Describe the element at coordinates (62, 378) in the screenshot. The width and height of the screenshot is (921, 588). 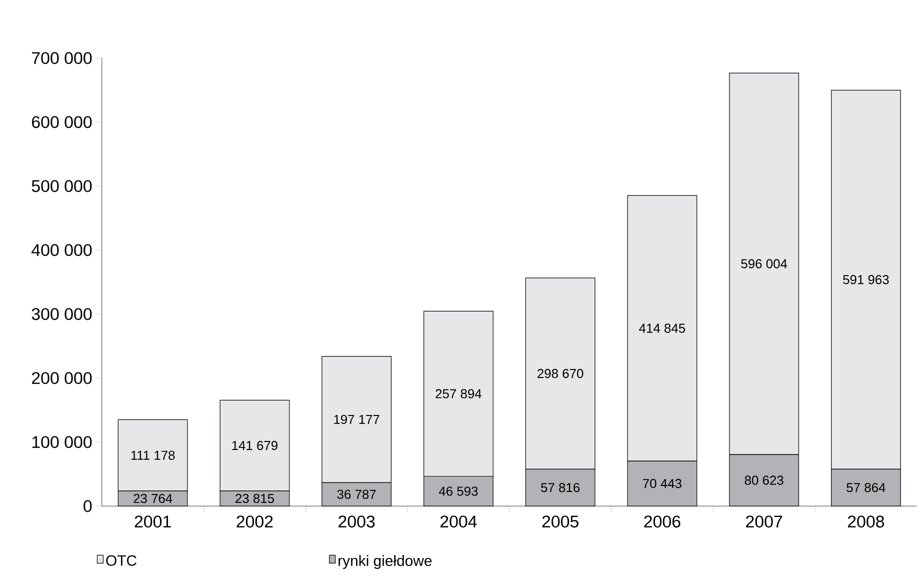
I see `y-tick-label: 200 000` at that location.